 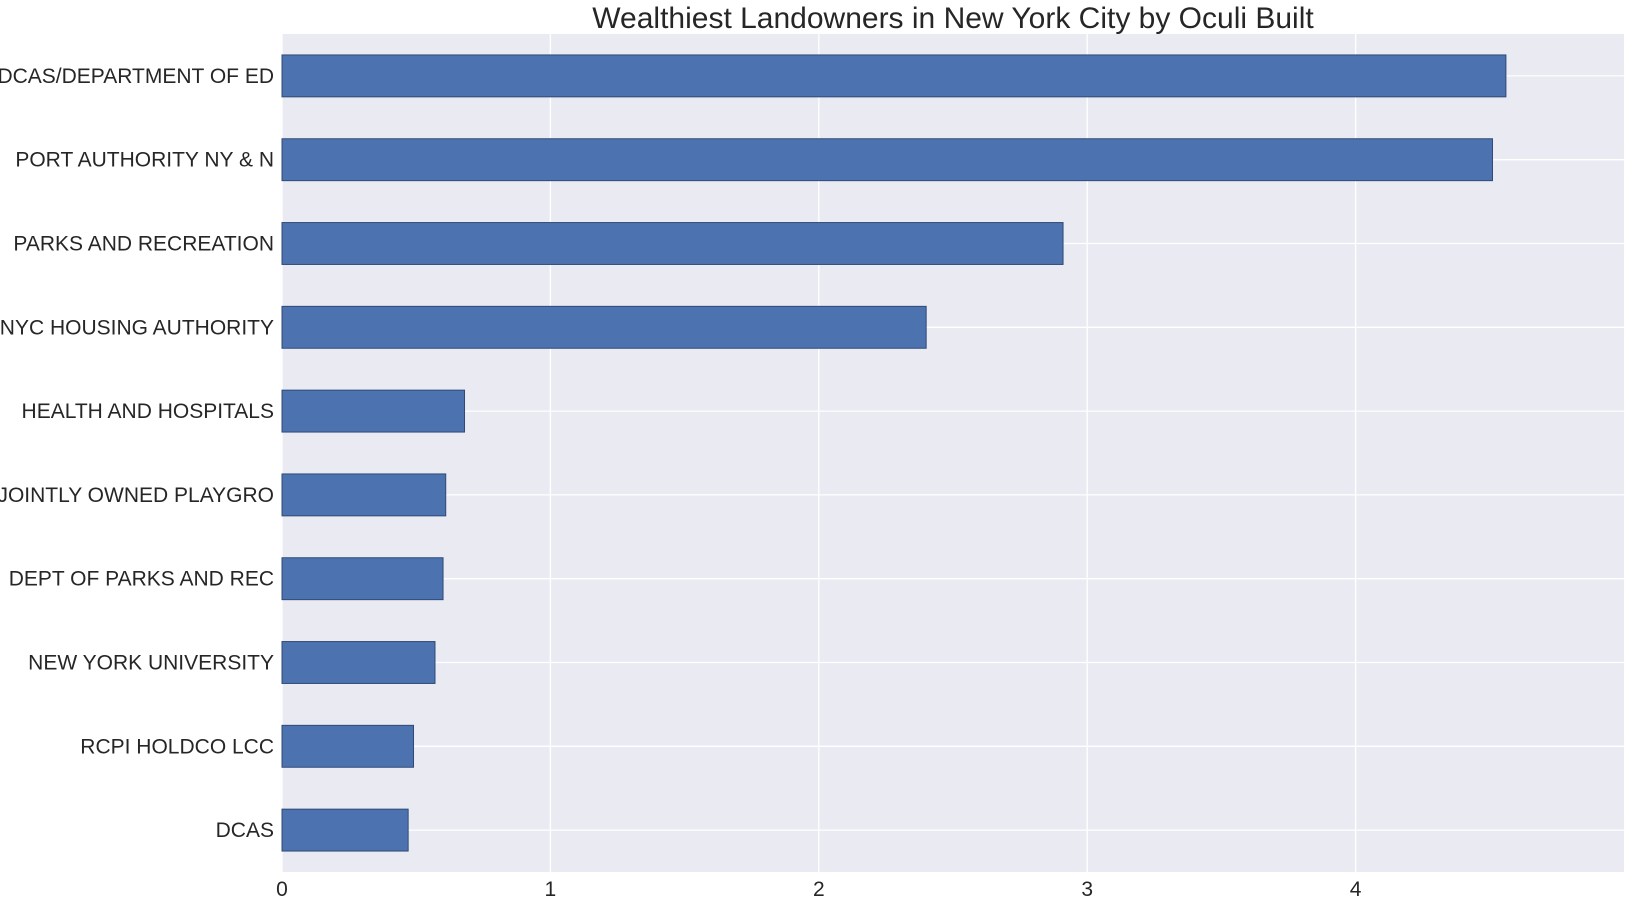 I want to click on category-label: PARKS AND RECREATION, so click(x=143, y=244).